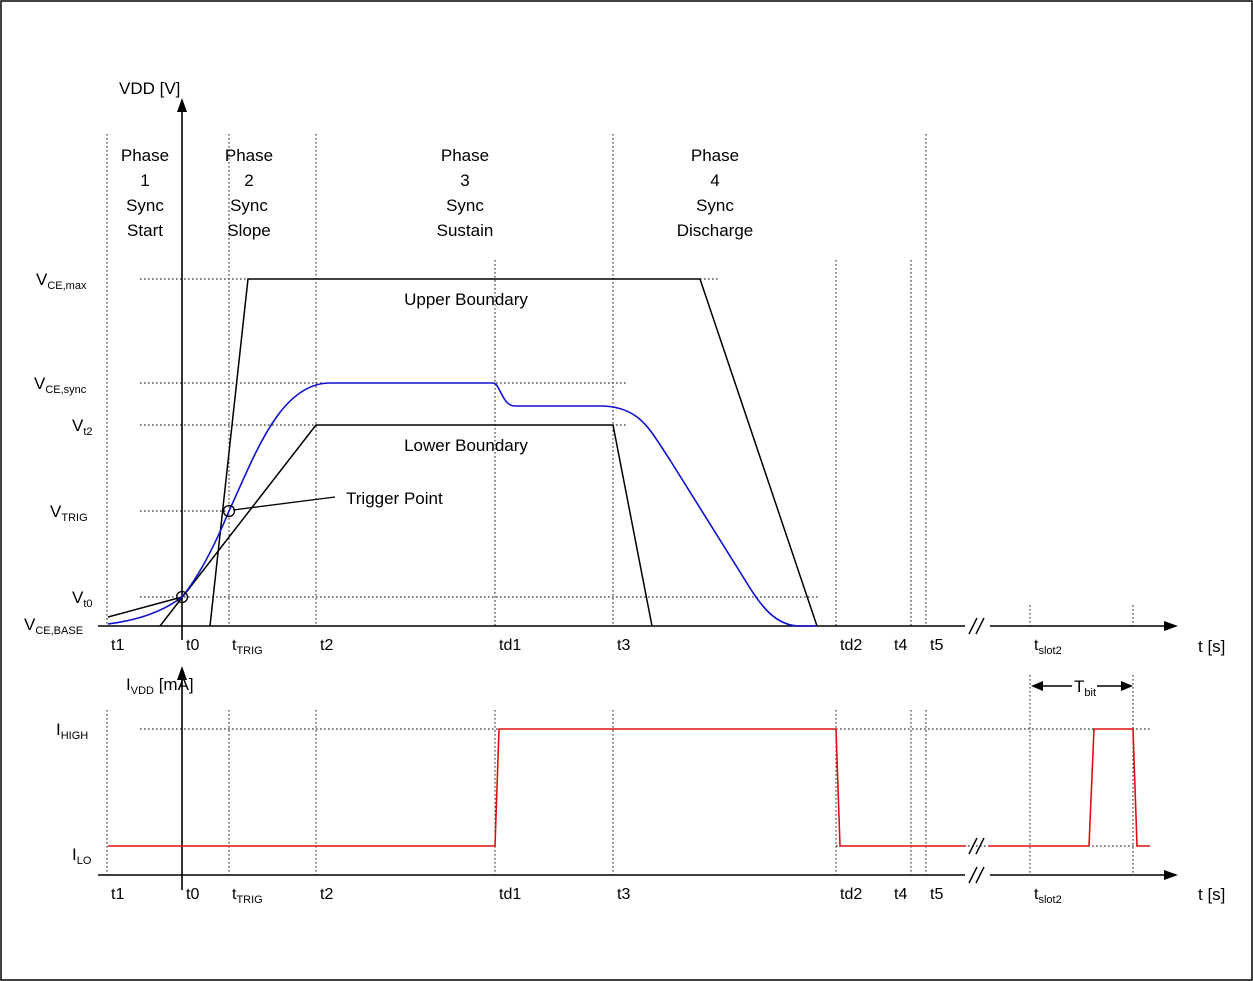 The image size is (1253, 981). Describe the element at coordinates (1211, 646) in the screenshot. I see `vdd-x-axis-label: t [s]` at that location.